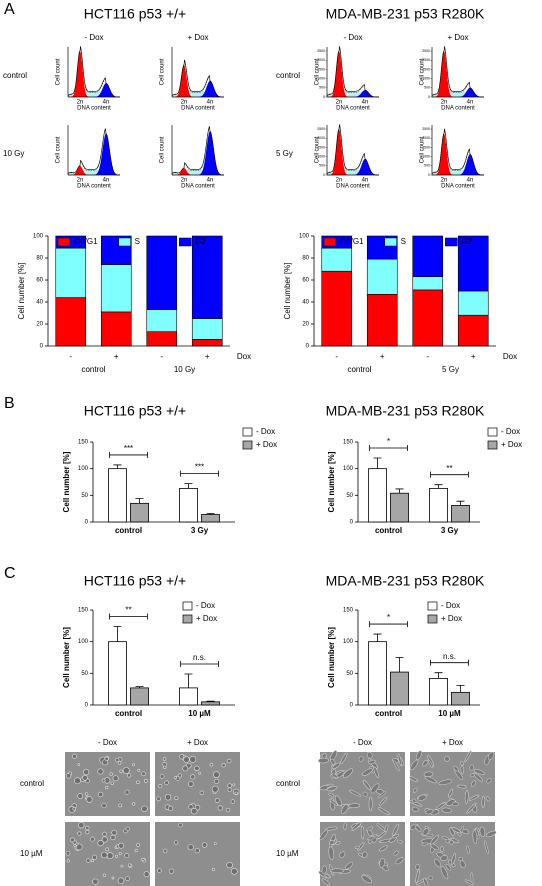 The width and height of the screenshot is (542, 886). What do you see at coordinates (199, 467) in the screenshot?
I see `significance-label: ***` at bounding box center [199, 467].